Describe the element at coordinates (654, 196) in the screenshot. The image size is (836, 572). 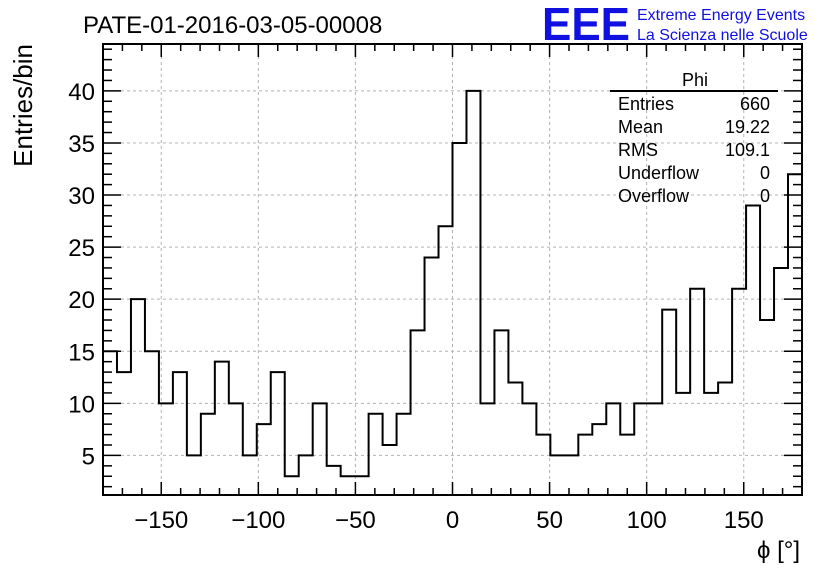
I see `stats-row-label: Overflow` at that location.